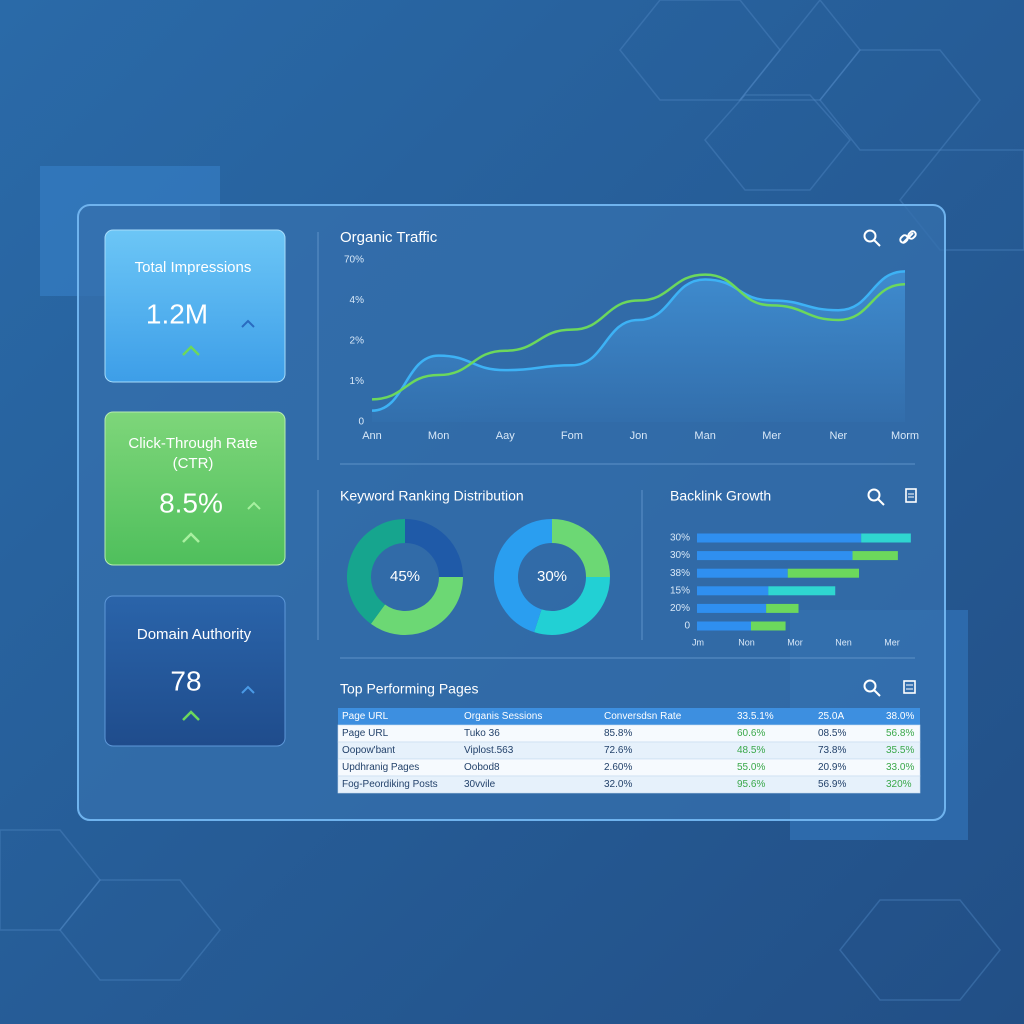 This screenshot has width=1024, height=1024. I want to click on table-cell: 56.9%, so click(832, 784).